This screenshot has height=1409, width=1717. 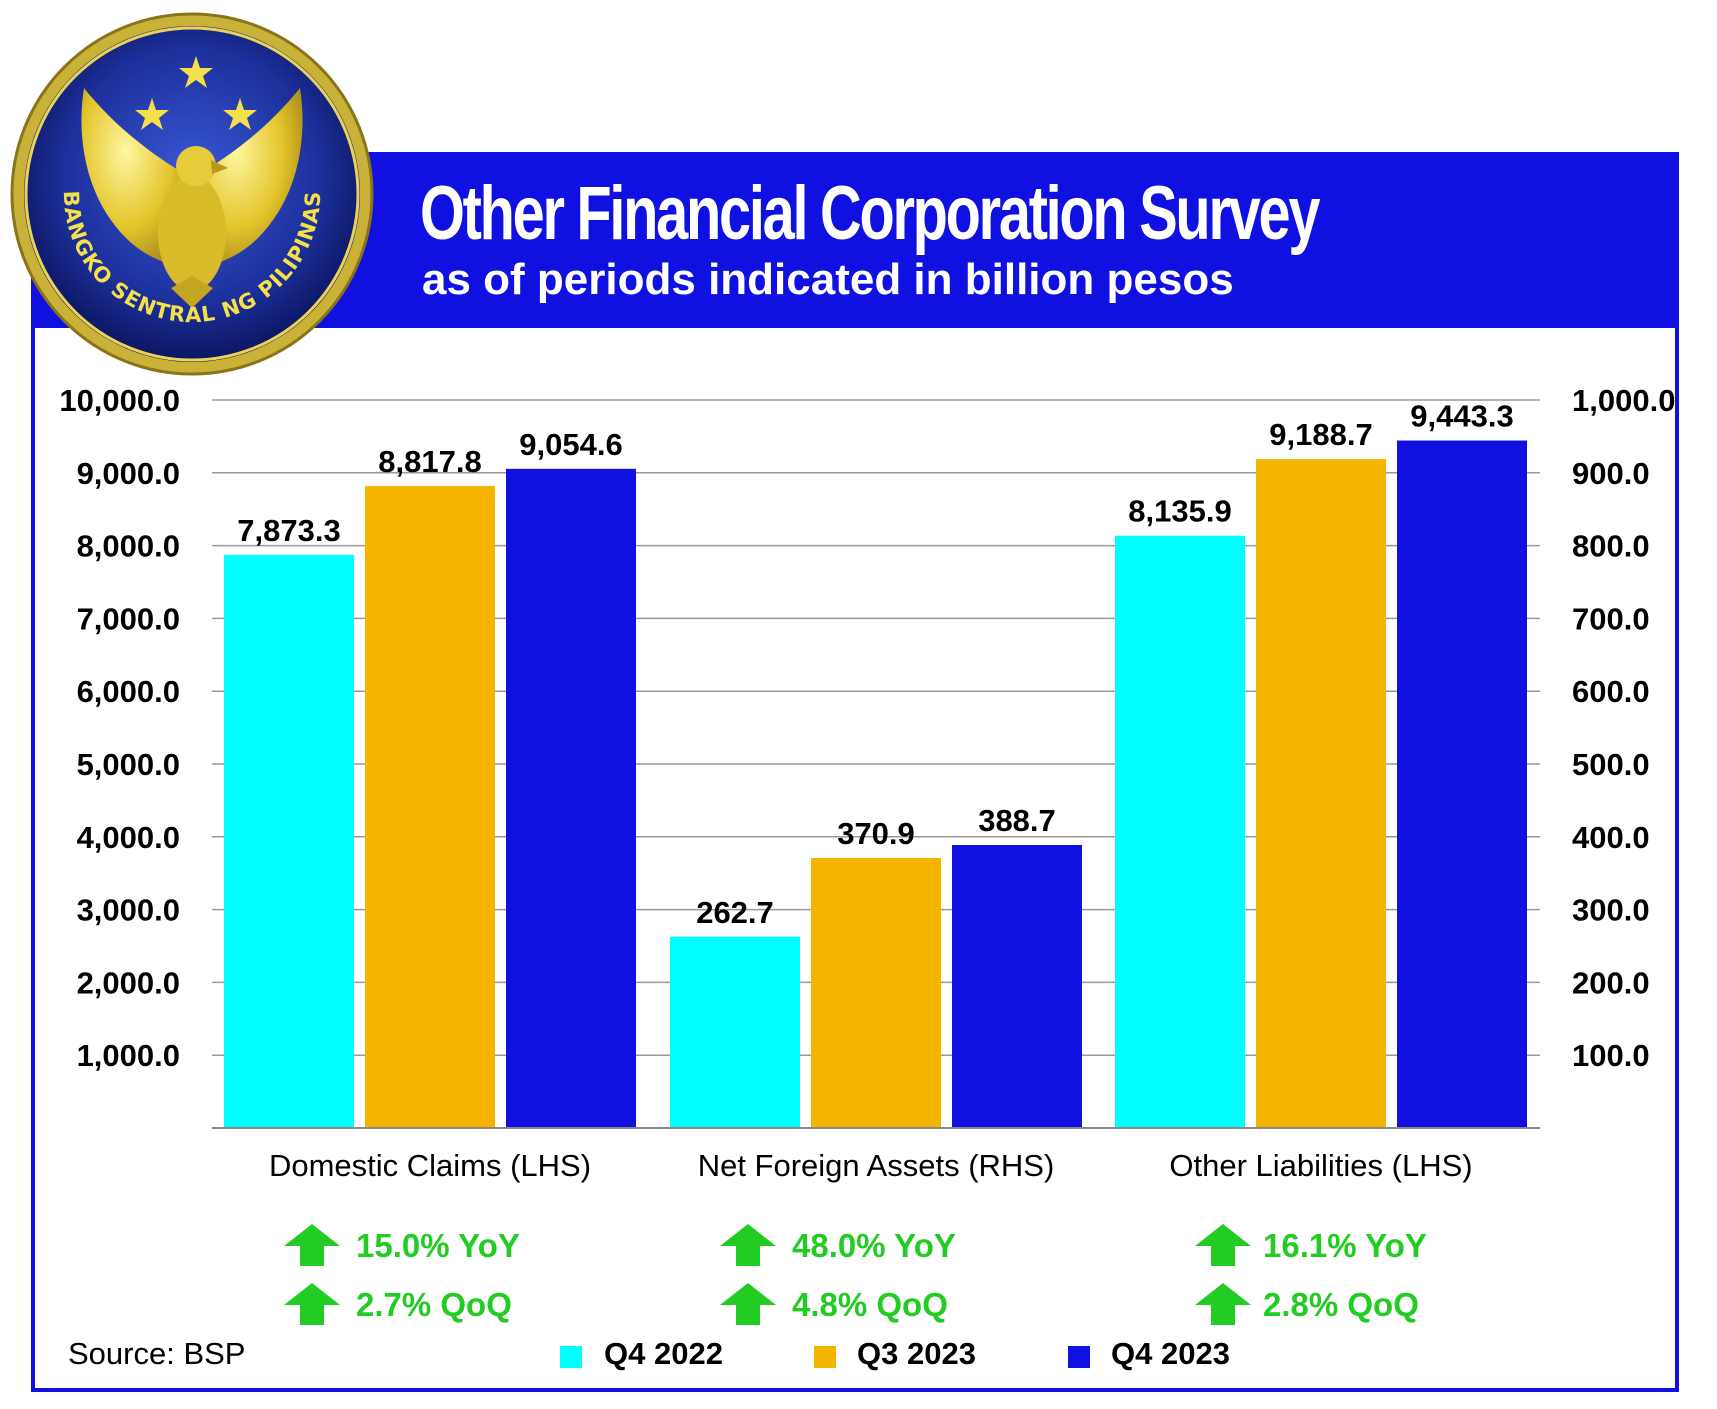 What do you see at coordinates (434, 1304) in the screenshot?
I see `qoq-change-label: 2.7% QoQ` at bounding box center [434, 1304].